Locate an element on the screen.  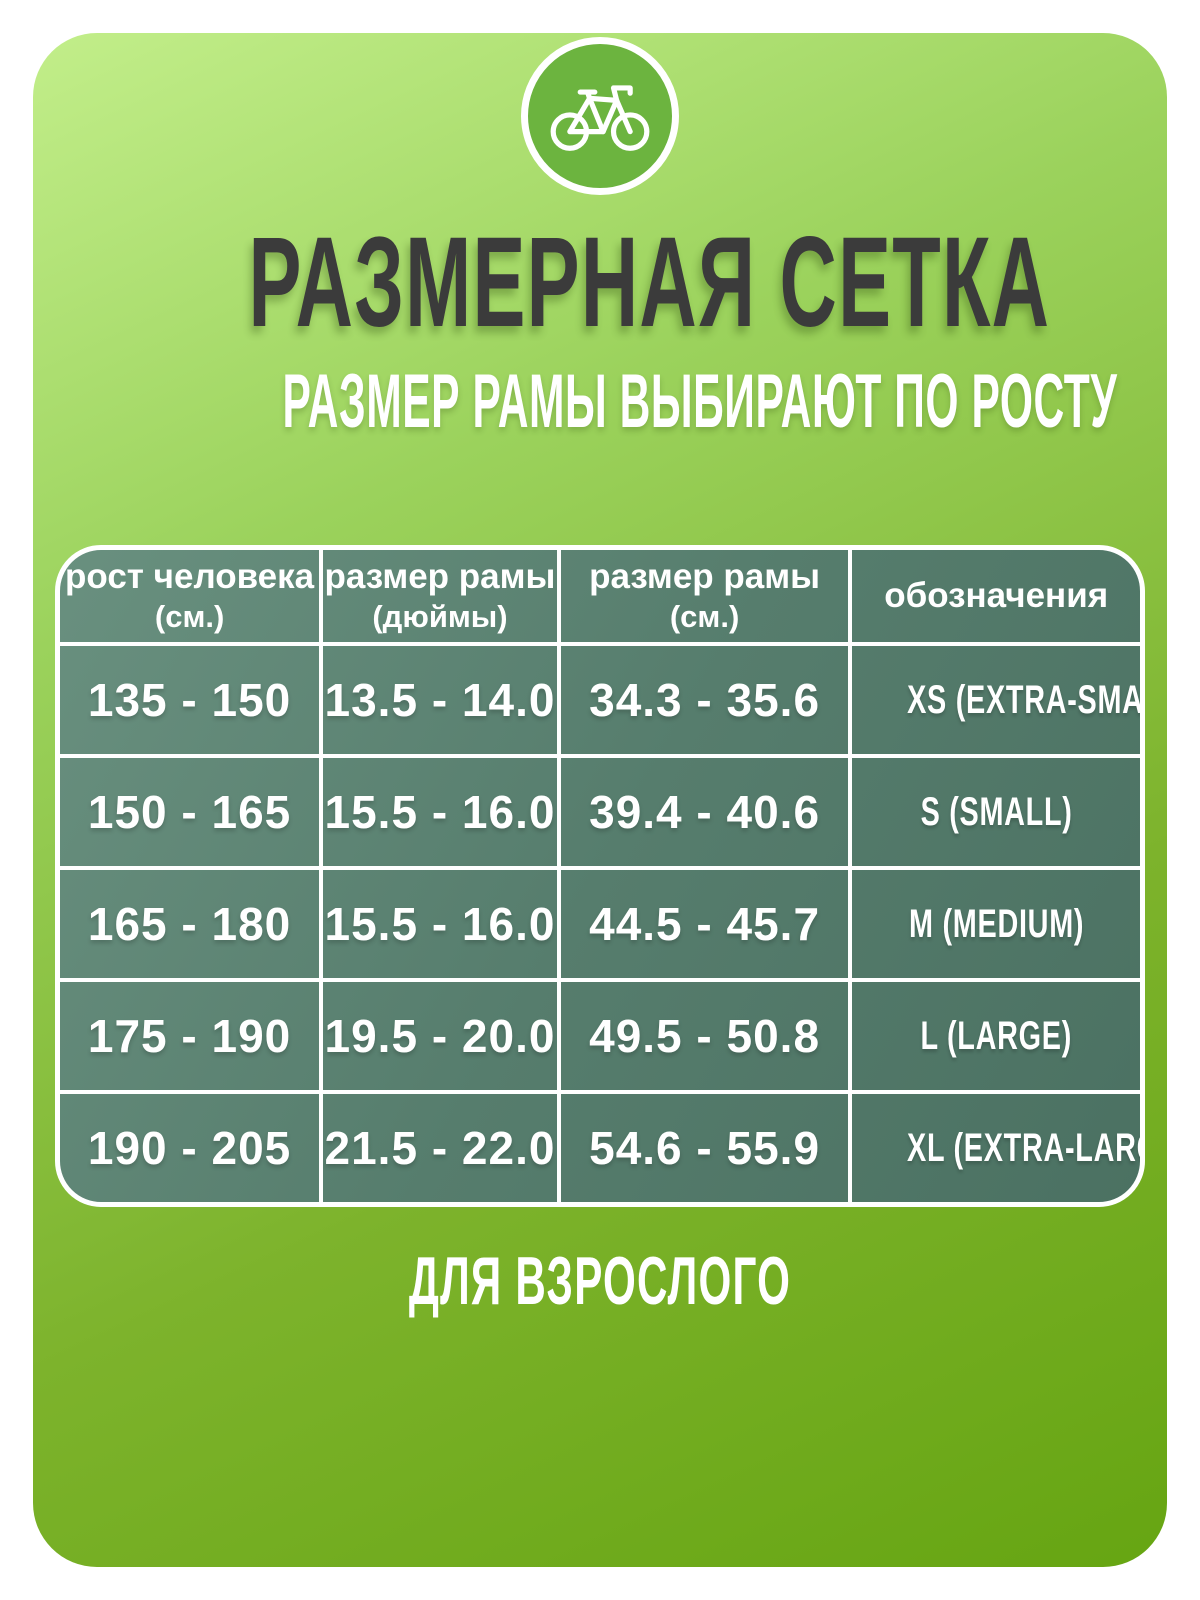
col-header-label: обозначения is located at coordinates (996, 595).